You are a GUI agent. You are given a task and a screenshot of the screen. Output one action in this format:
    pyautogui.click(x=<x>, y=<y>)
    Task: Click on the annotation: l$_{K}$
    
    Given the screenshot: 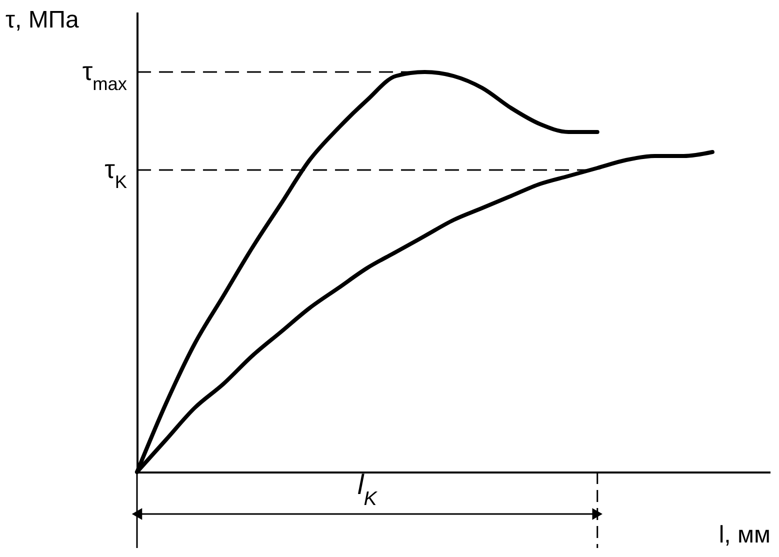 What is the action you would take?
    pyautogui.click(x=368, y=489)
    